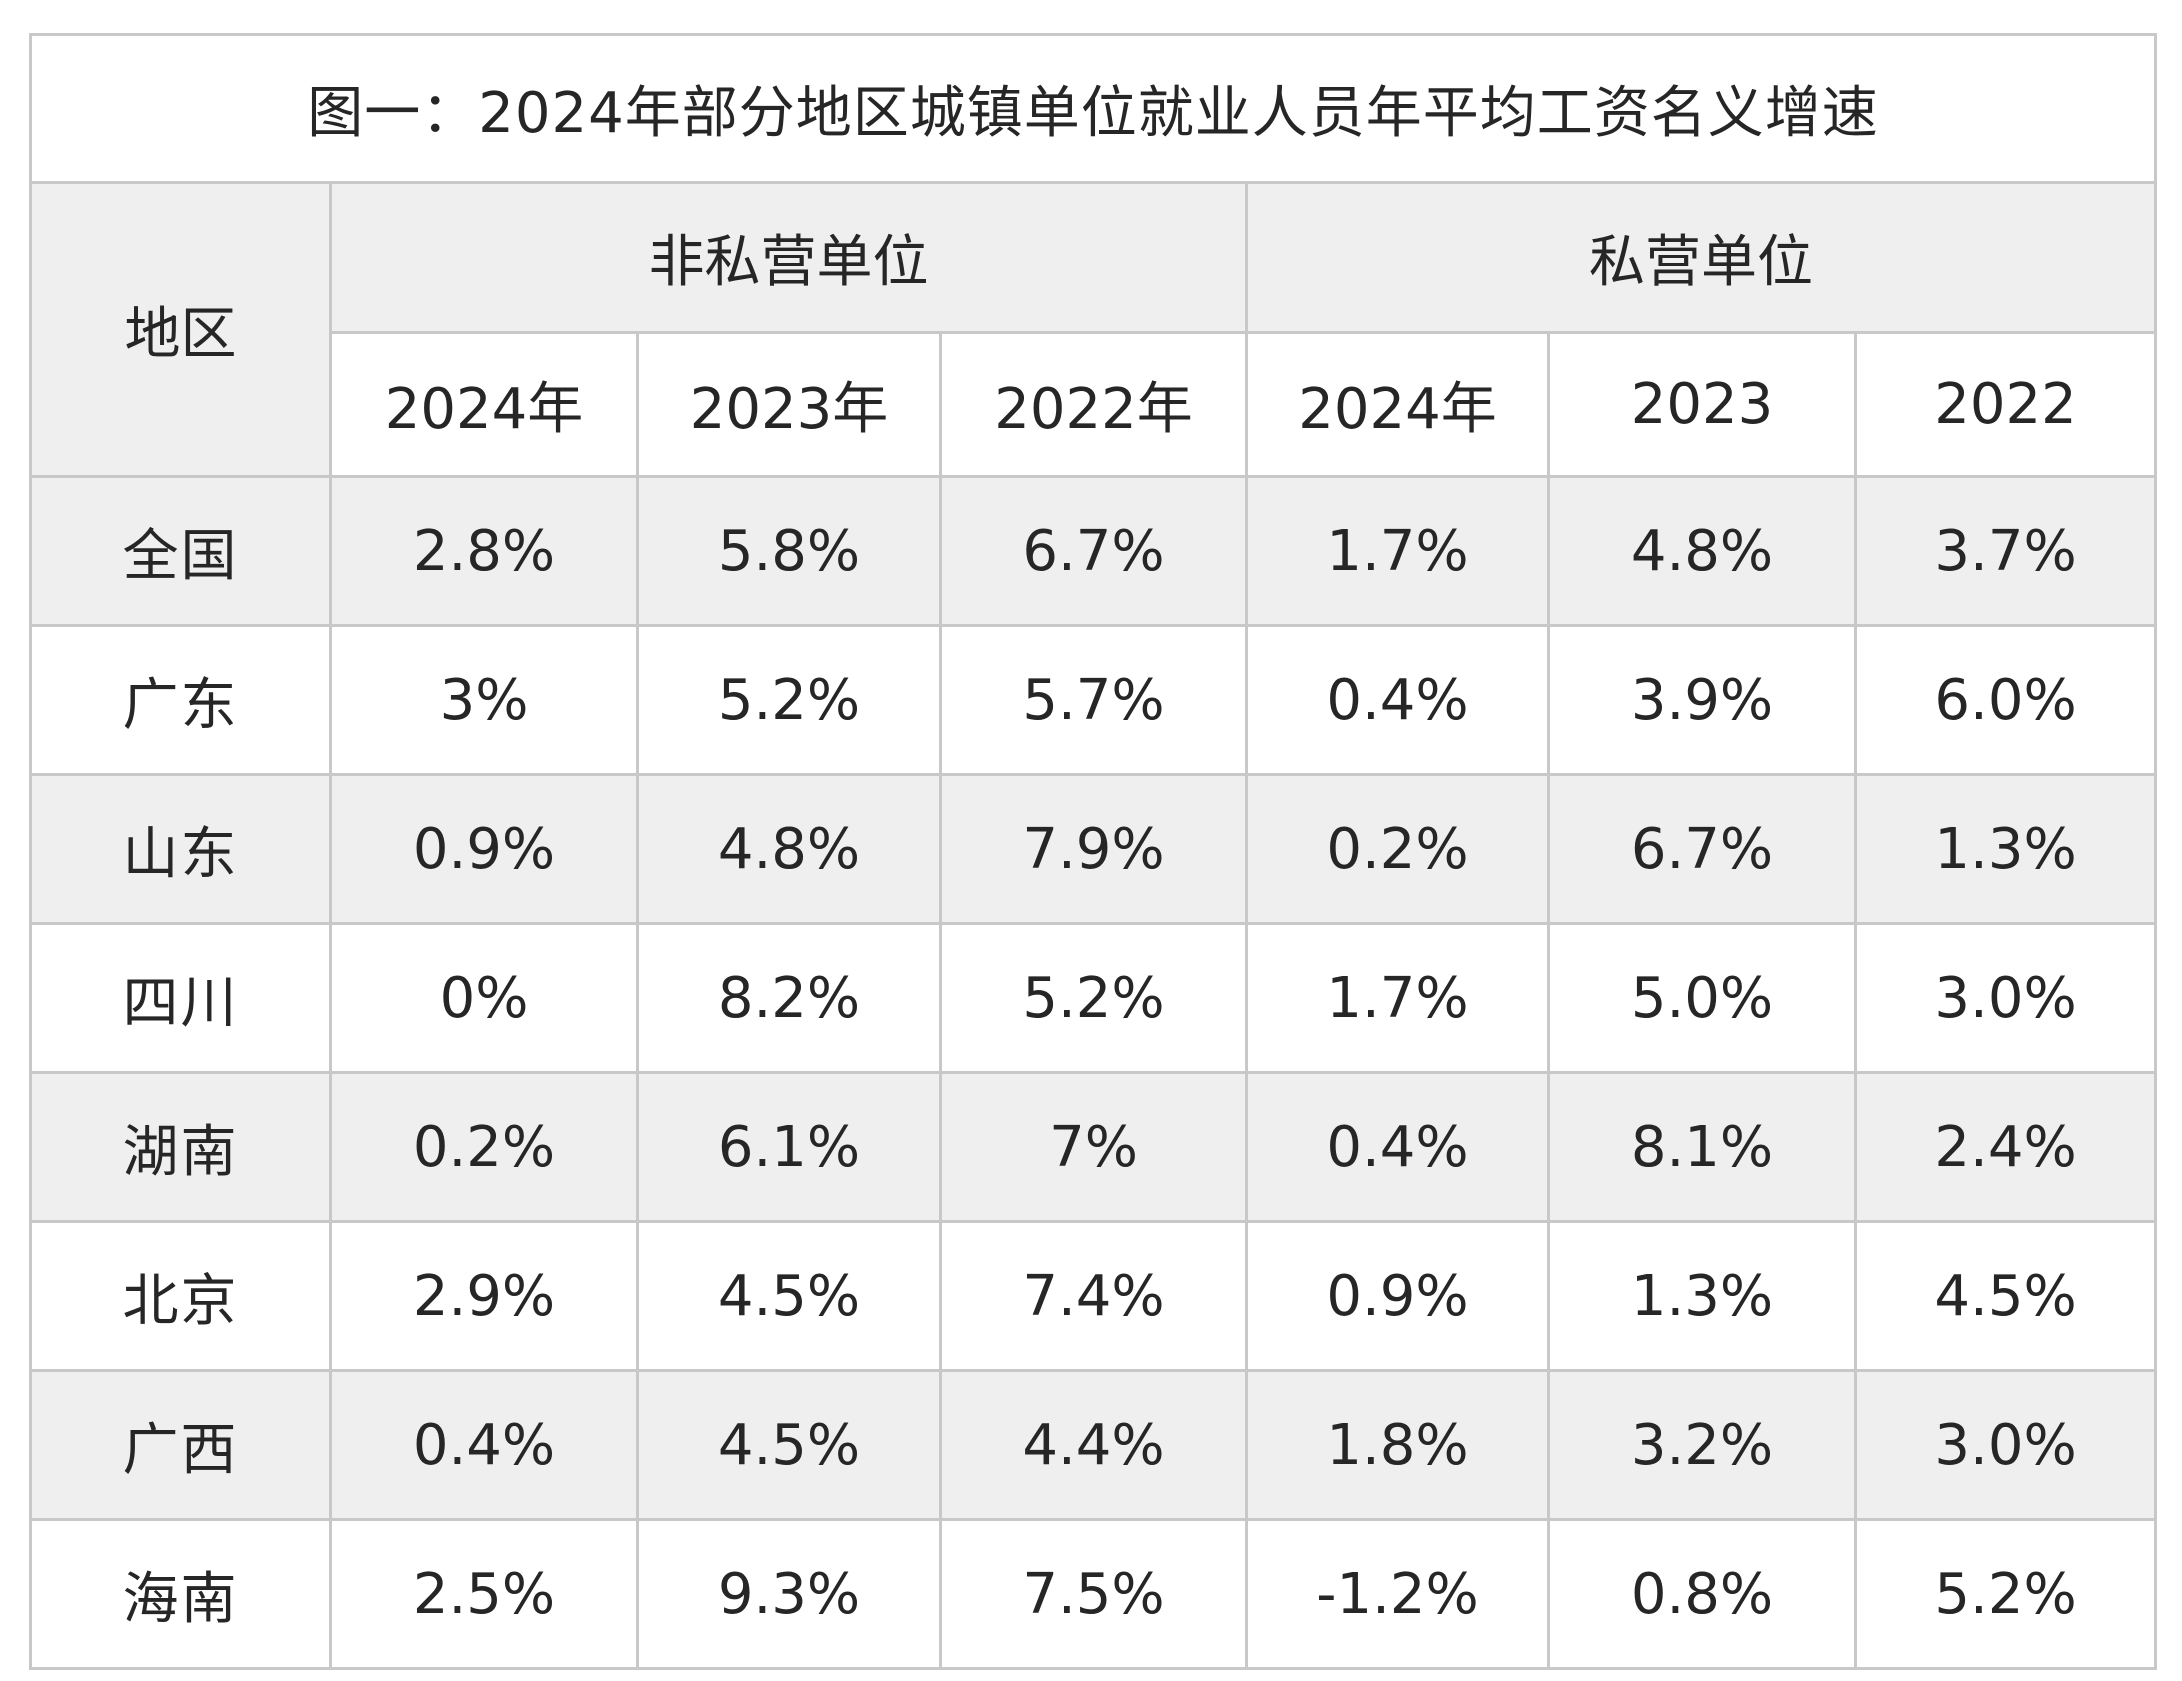 This screenshot has width=2182, height=1681. What do you see at coordinates (180, 329) in the screenshot?
I see `region-column-header: 地区` at bounding box center [180, 329].